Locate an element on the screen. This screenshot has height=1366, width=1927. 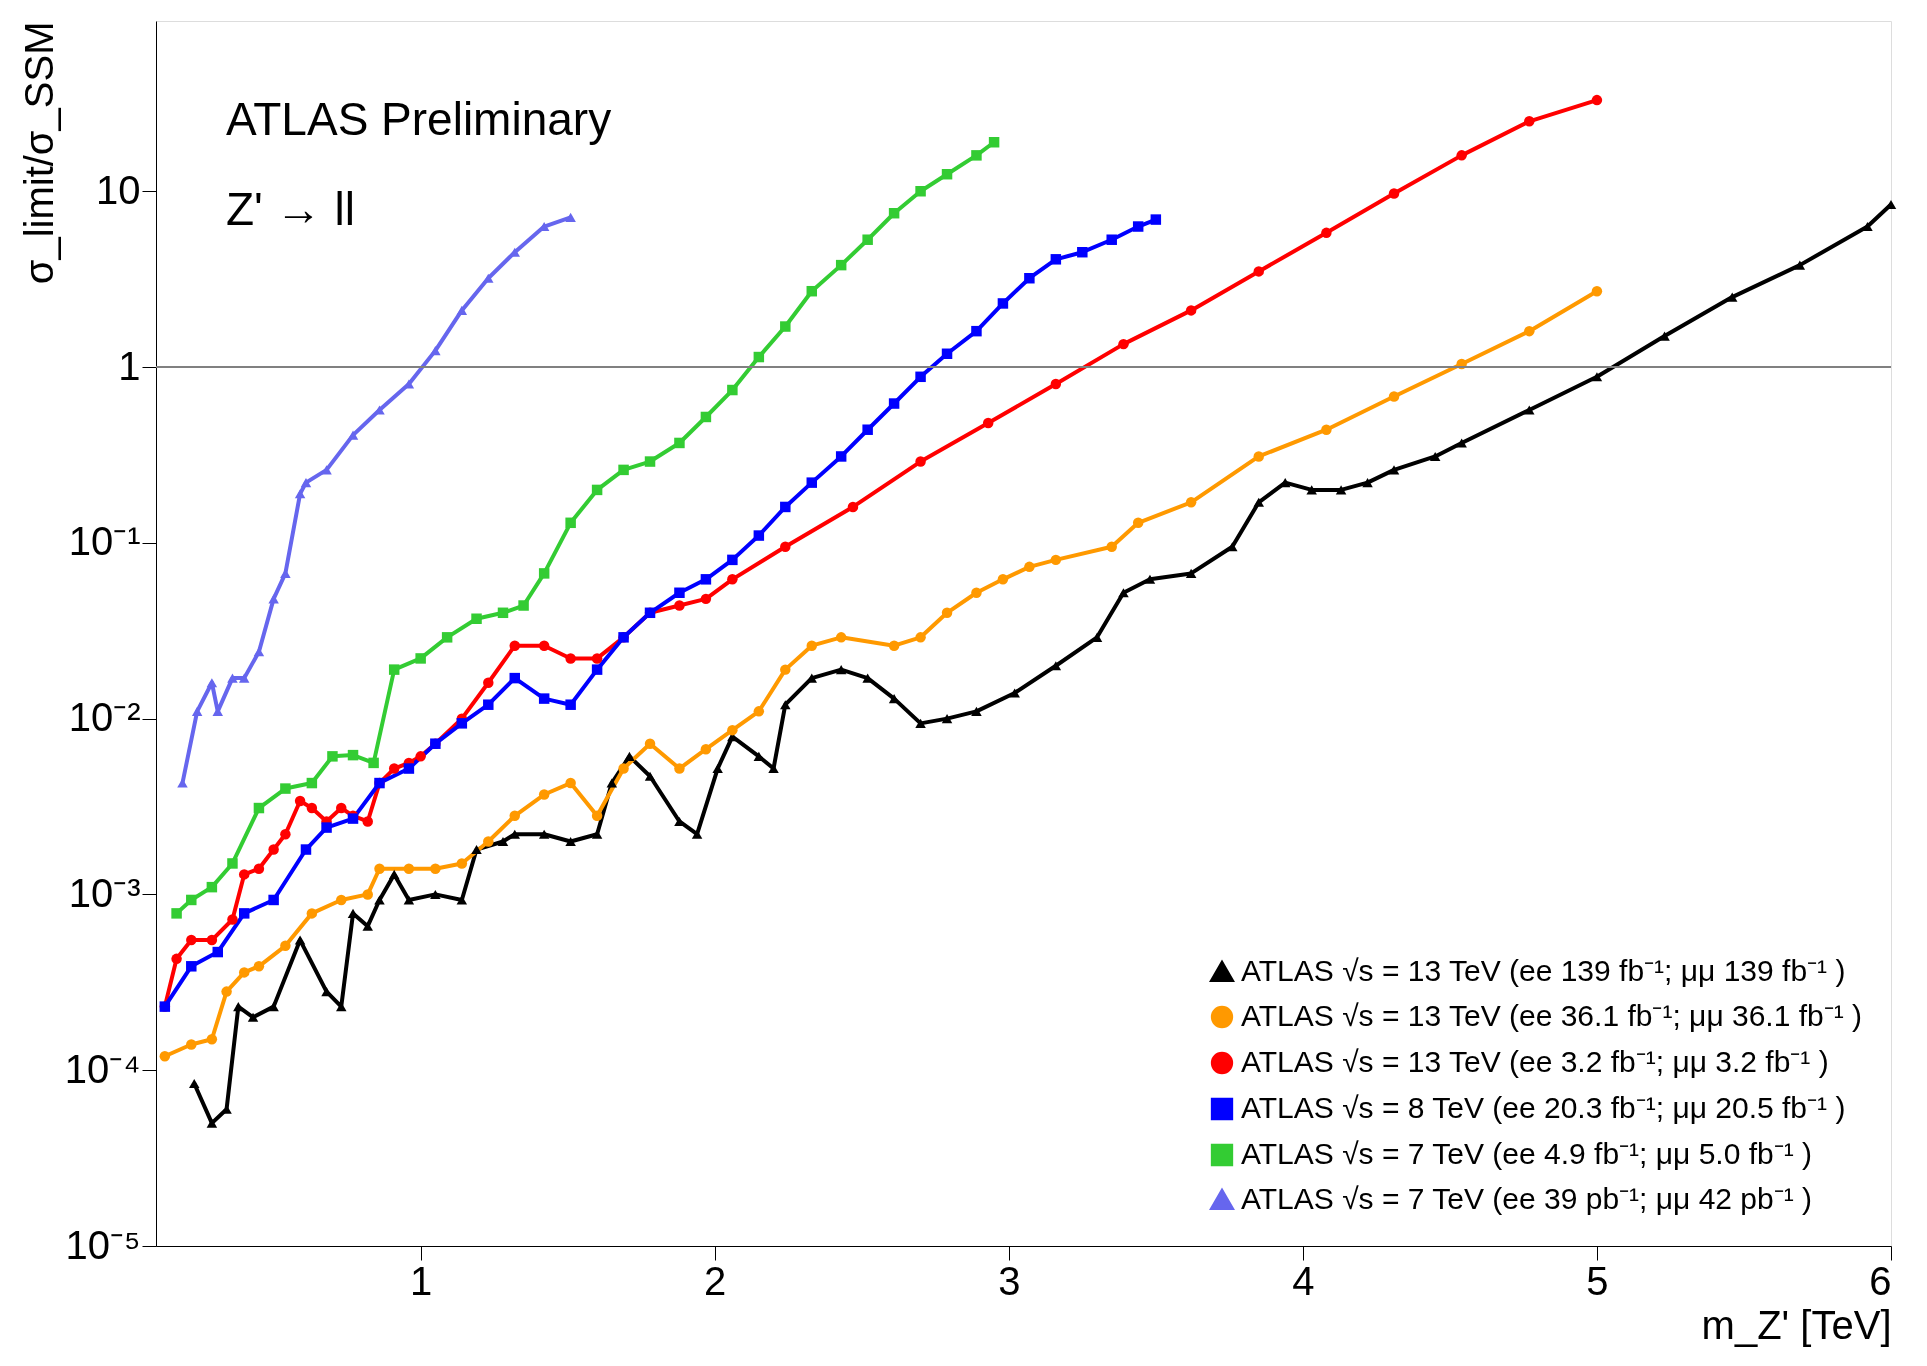
legend-label: ATLAS √s = 8 TeV (ee 20.3 fb⁻¹; μμ 20.5 fb⁻¹ ) is located at coordinates (1543, 1107).